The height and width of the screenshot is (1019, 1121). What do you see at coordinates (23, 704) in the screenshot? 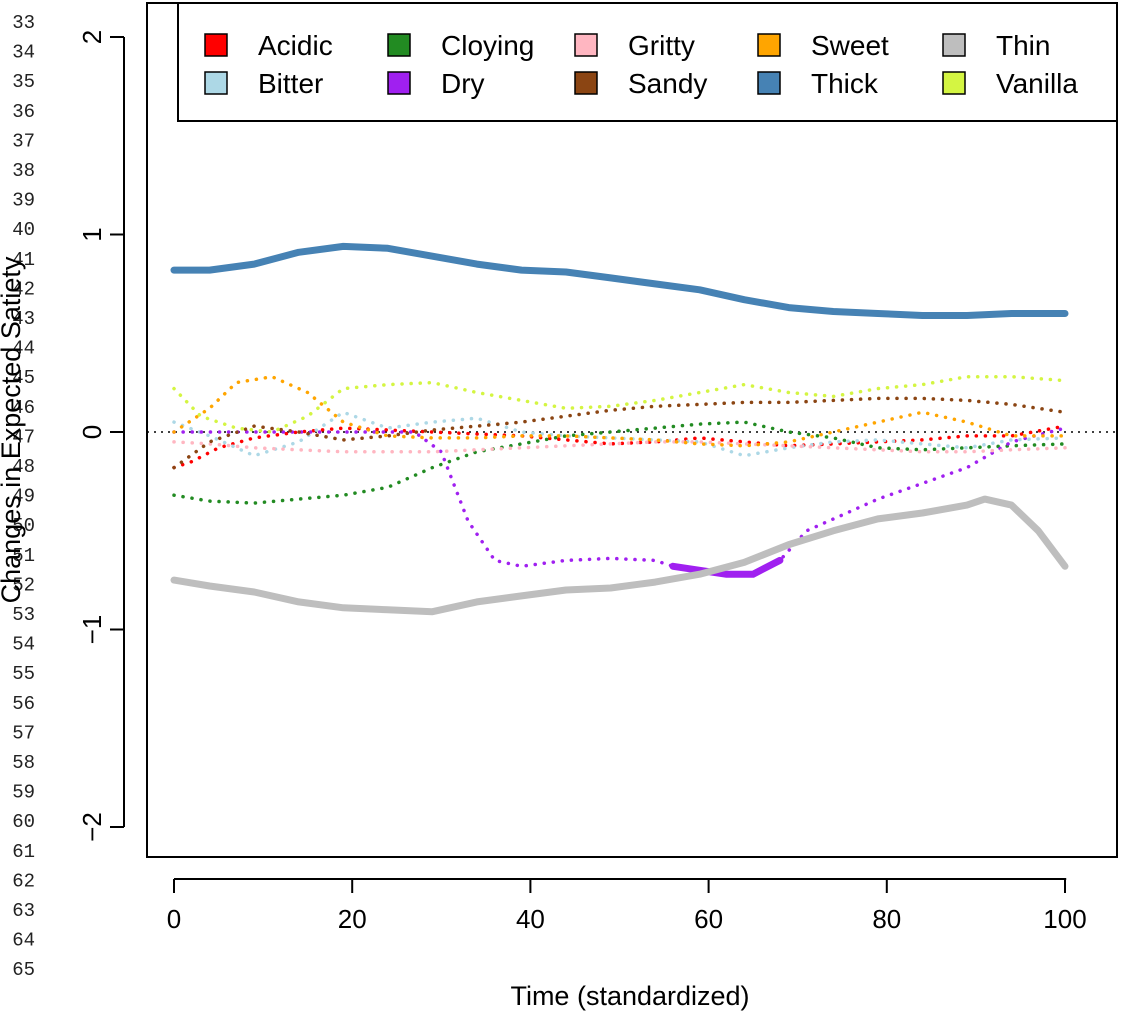
I see `gutter-line-number: 56` at bounding box center [23, 704].